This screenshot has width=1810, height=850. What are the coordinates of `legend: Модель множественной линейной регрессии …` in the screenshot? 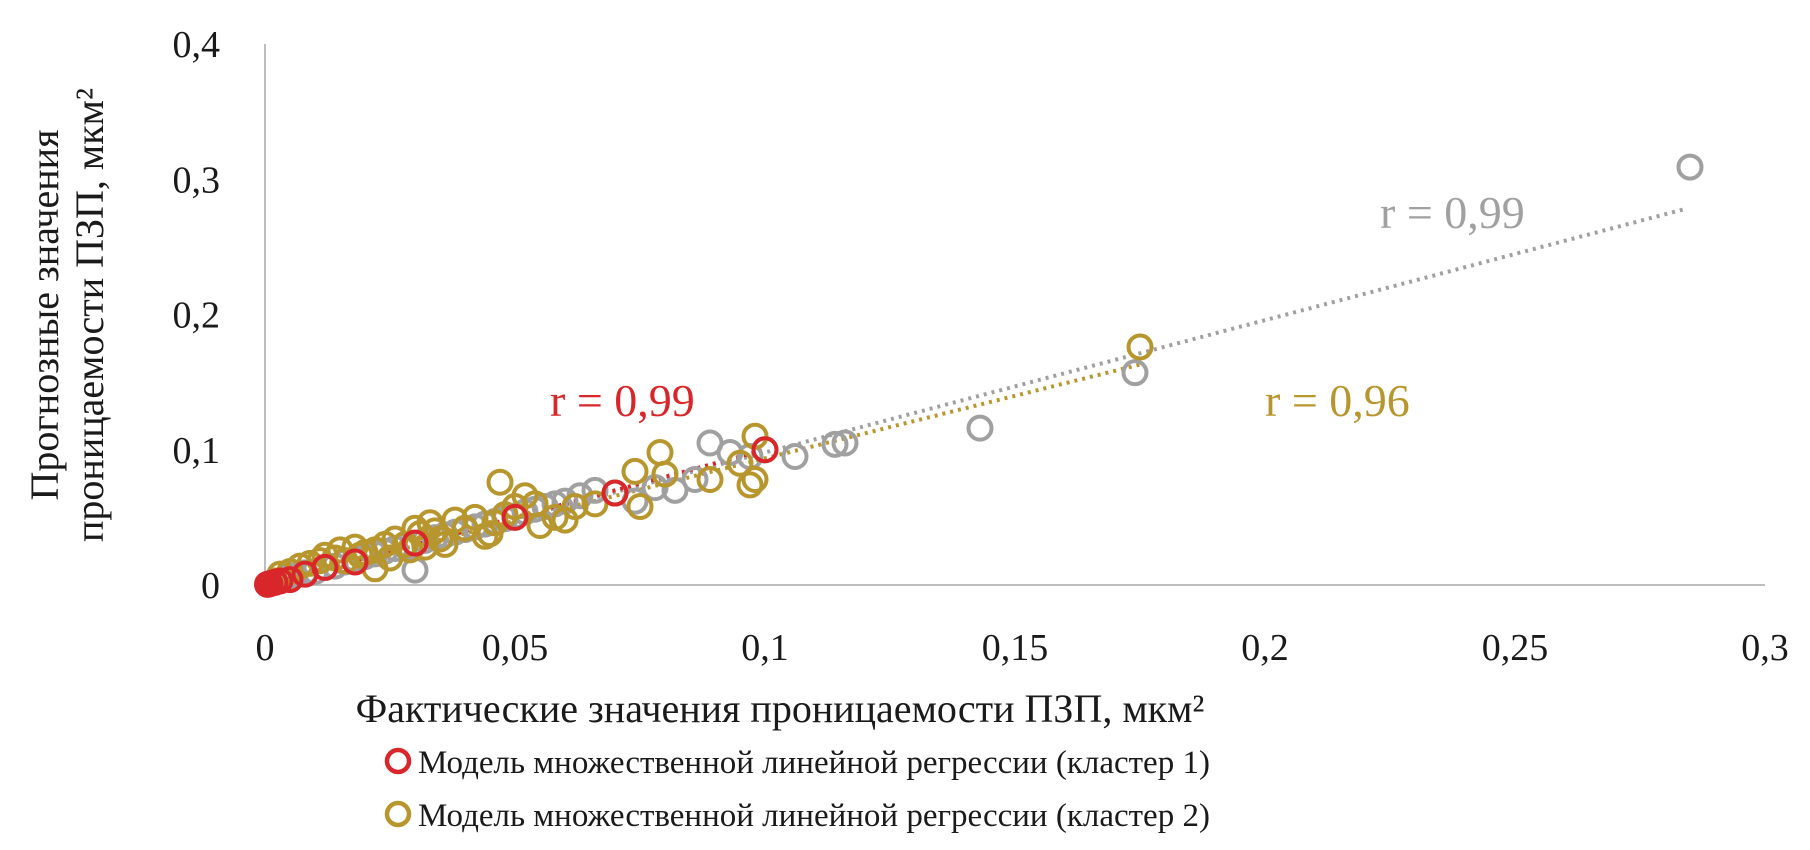 It's located at (797, 789).